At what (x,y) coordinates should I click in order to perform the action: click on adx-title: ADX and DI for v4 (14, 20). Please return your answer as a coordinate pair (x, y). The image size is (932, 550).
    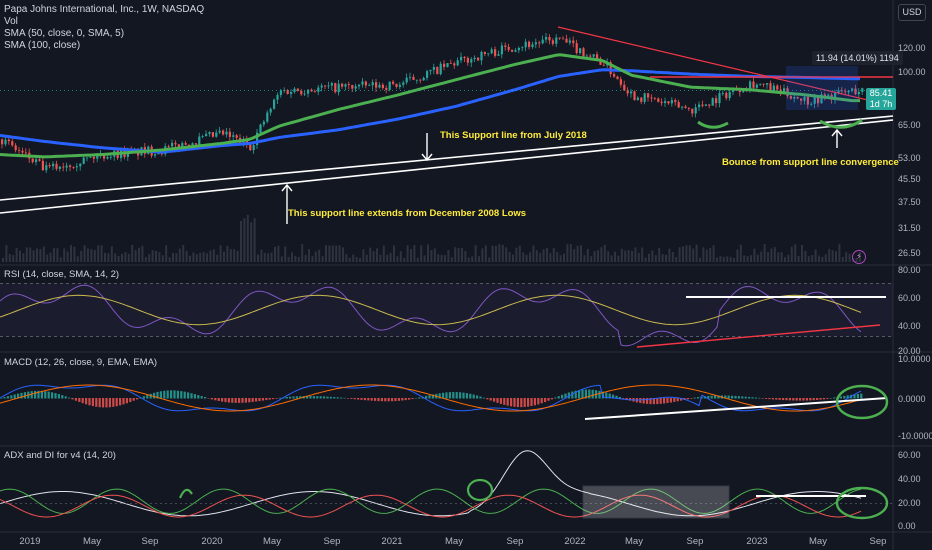
    Looking at the image, I should click on (60, 455).